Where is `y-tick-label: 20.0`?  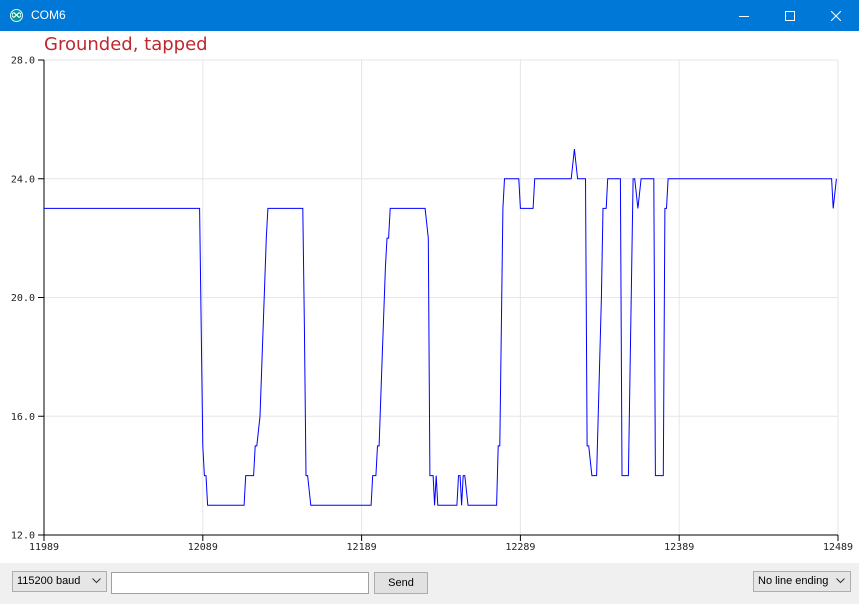
y-tick-label: 20.0 is located at coordinates (23, 298).